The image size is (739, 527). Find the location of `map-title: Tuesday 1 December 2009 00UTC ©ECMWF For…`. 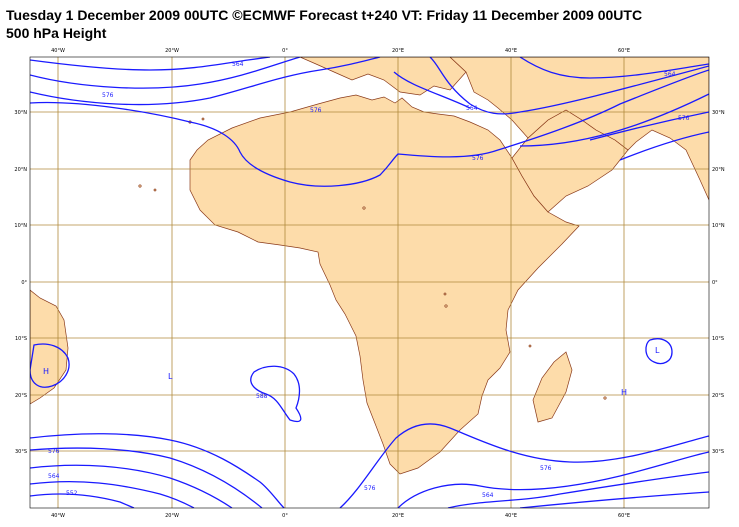

map-title: Tuesday 1 December 2009 00UTC ©ECMWF For… is located at coordinates (324, 15).